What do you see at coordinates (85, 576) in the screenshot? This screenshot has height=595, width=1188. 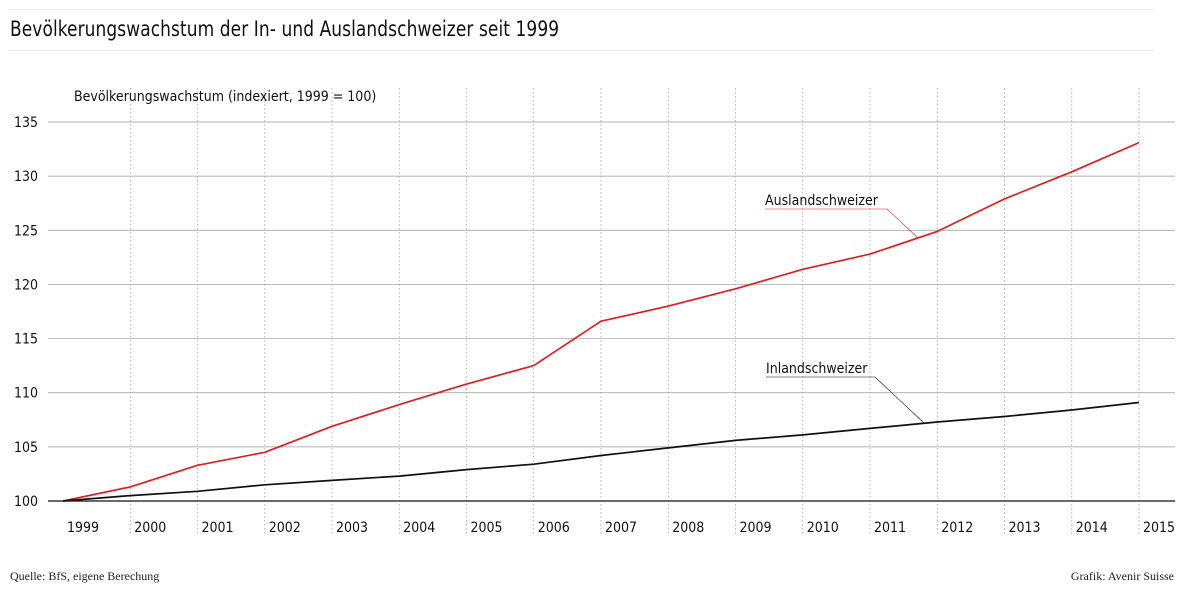 I see `source-note: Quelle: BfS, eigene Berechung` at bounding box center [85, 576].